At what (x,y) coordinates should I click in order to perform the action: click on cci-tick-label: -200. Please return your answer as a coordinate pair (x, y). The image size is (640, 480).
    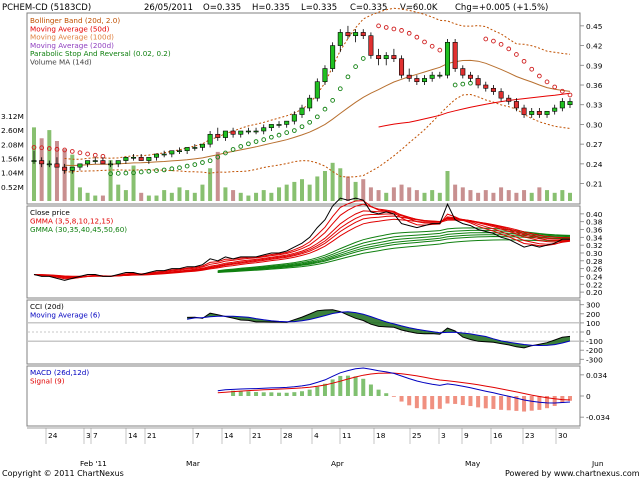
    Looking at the image, I should click on (594, 350).